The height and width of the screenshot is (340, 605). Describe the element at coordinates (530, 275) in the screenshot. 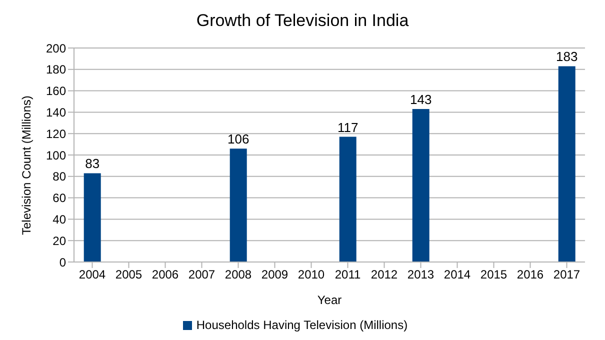

I see `x-tick-label: 2016` at that location.